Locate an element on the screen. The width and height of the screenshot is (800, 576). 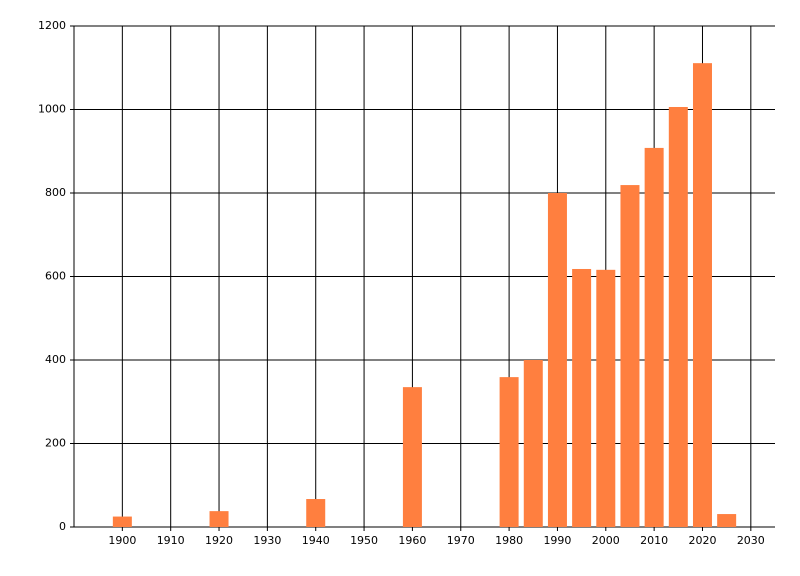
x-tick-label: 2030 is located at coordinates (751, 540).